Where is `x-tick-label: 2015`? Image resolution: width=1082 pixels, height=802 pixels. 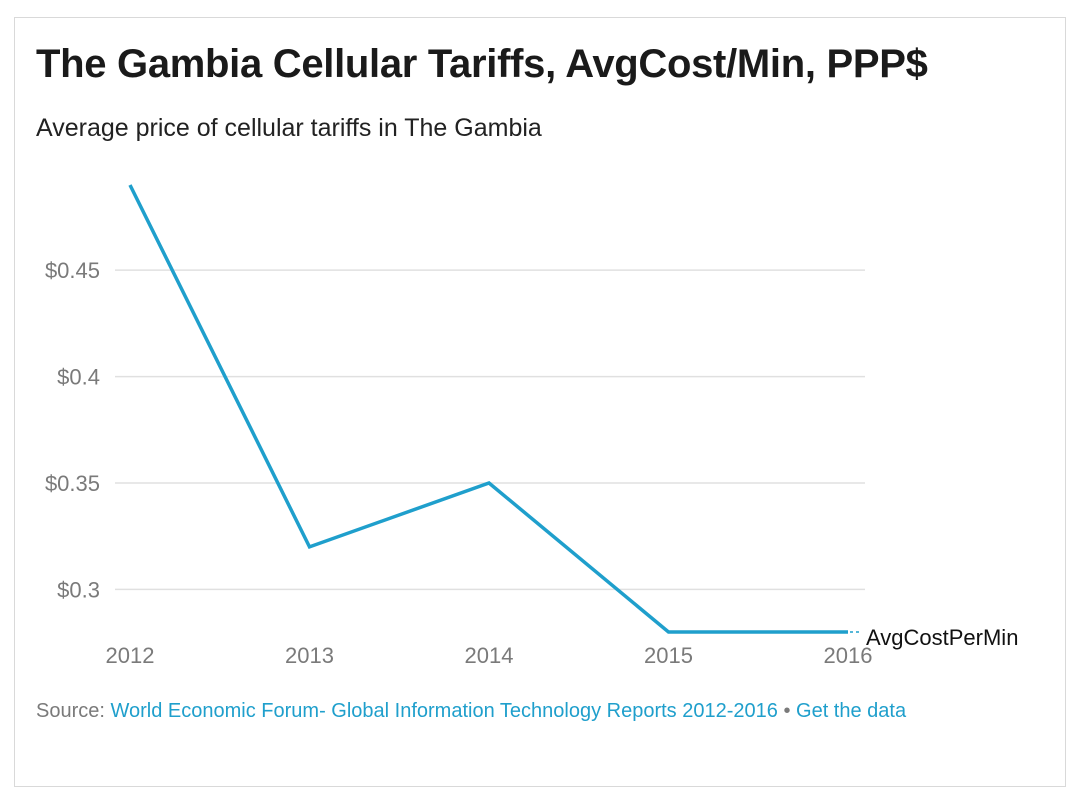 x-tick-label: 2015 is located at coordinates (668, 655).